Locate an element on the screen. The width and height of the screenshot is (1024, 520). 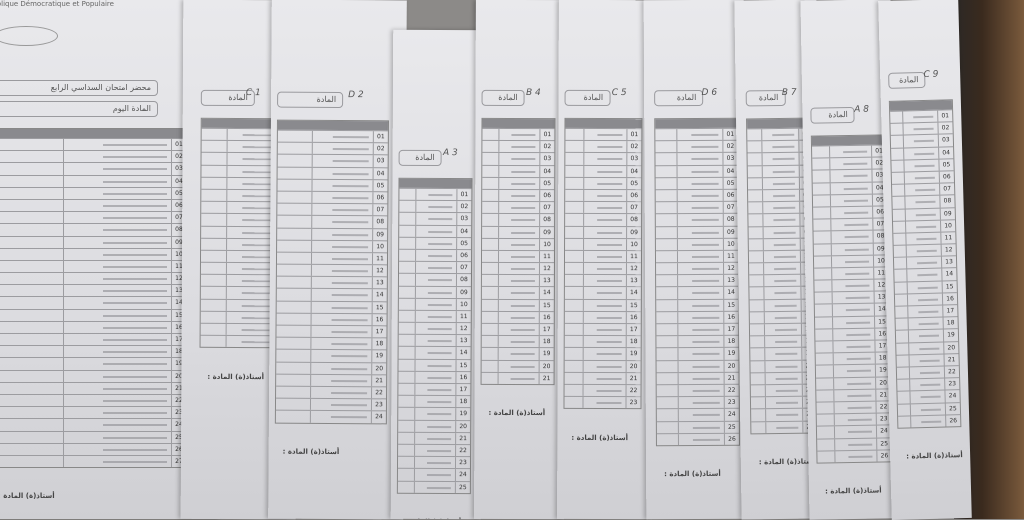
row-number: 25 is located at coordinates (462, 487).